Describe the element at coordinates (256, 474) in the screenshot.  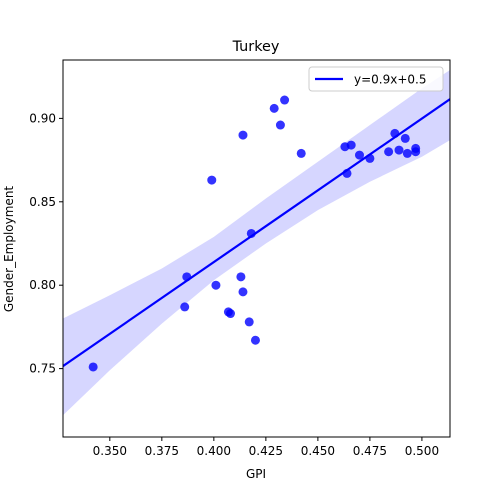
I see `x-axis-label: GPI` at that location.